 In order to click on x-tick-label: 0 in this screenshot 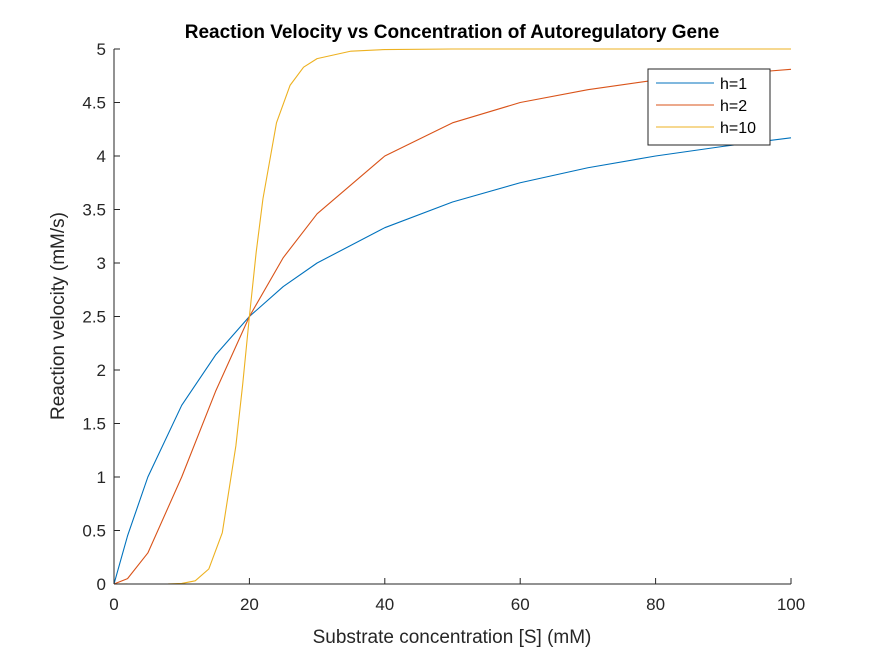, I will do `click(113, 604)`.